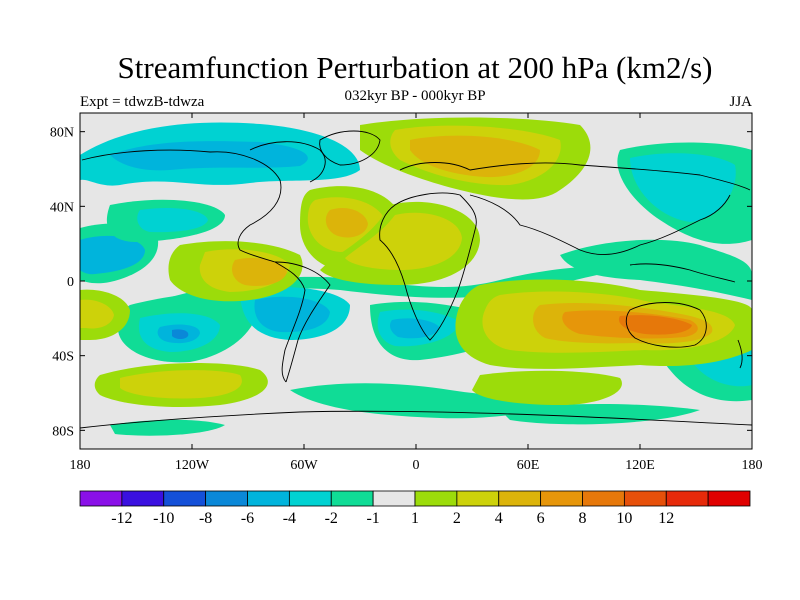 The height and width of the screenshot is (600, 800). What do you see at coordinates (415, 508) in the screenshot?
I see `colorbar: -12 -10 -8 -6 -4 -2 -1 1 2 4 6 8 10 12` at bounding box center [415, 508].